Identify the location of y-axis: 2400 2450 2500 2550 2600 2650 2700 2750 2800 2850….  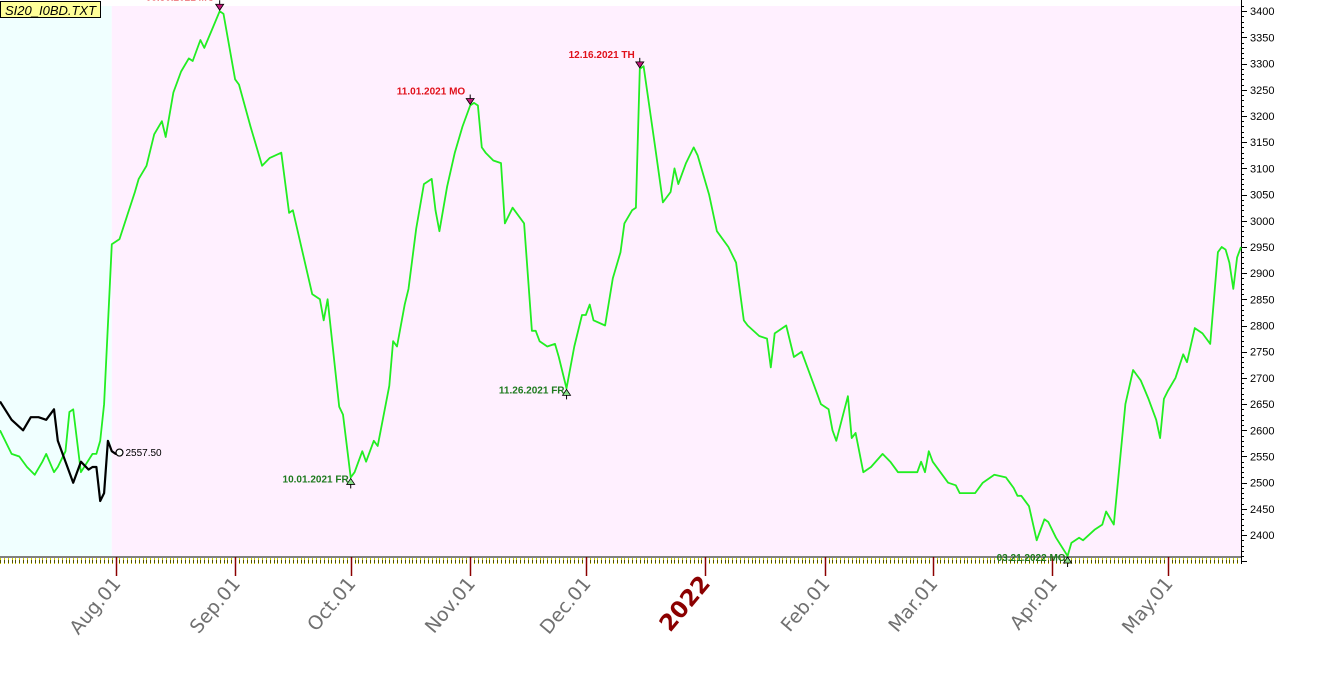
(1257, 282).